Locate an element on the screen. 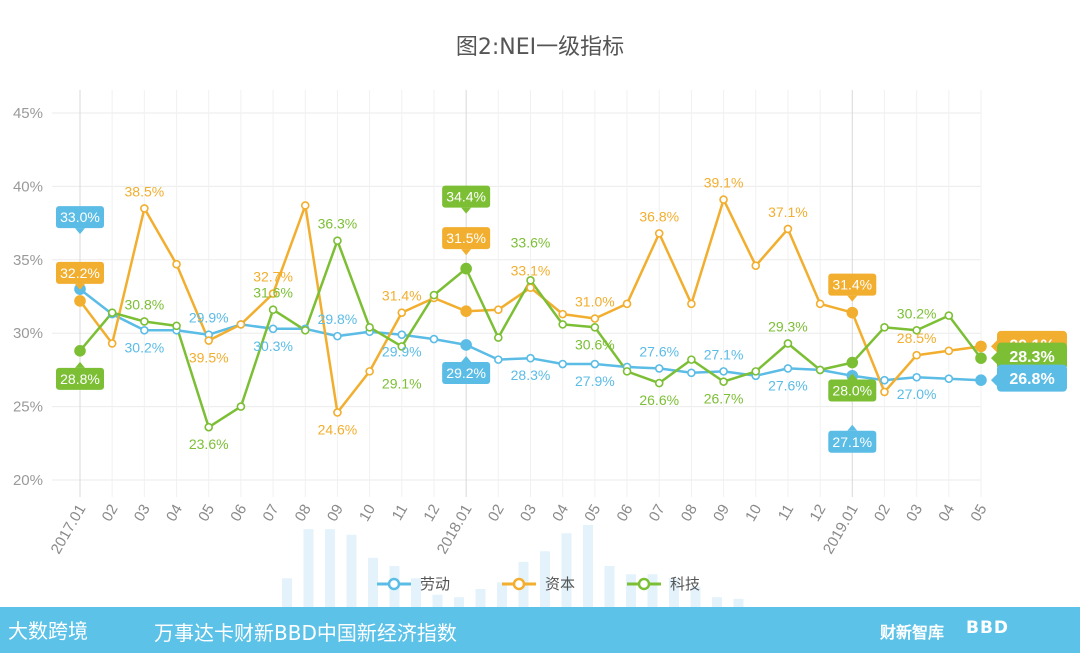 The height and width of the screenshot is (653, 1080). callout-text: 33.0% is located at coordinates (80, 217).